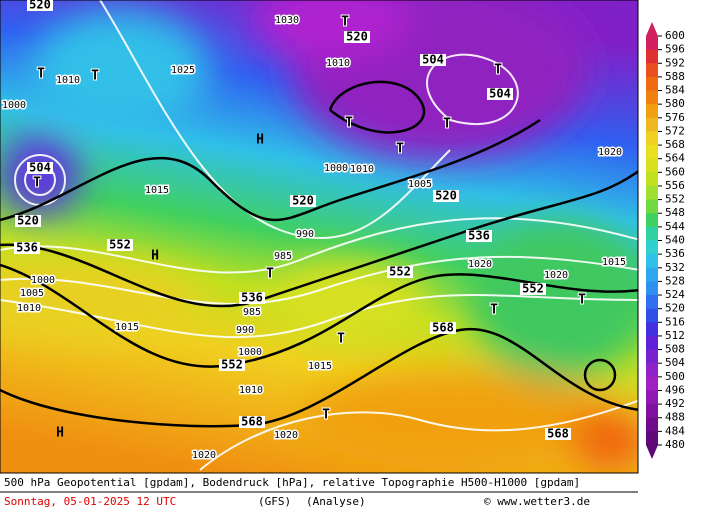 This screenshot has width=704, height=517. Describe the element at coordinates (675, 444) in the screenshot. I see `colorbar-label: 480` at that location.